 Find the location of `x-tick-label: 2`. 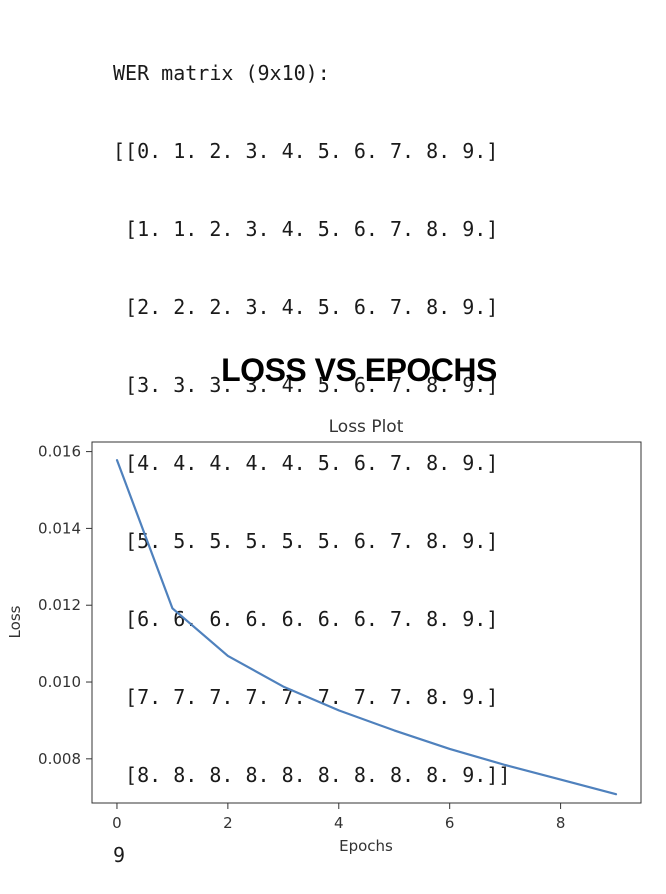

x-tick-label: 2 is located at coordinates (228, 823).